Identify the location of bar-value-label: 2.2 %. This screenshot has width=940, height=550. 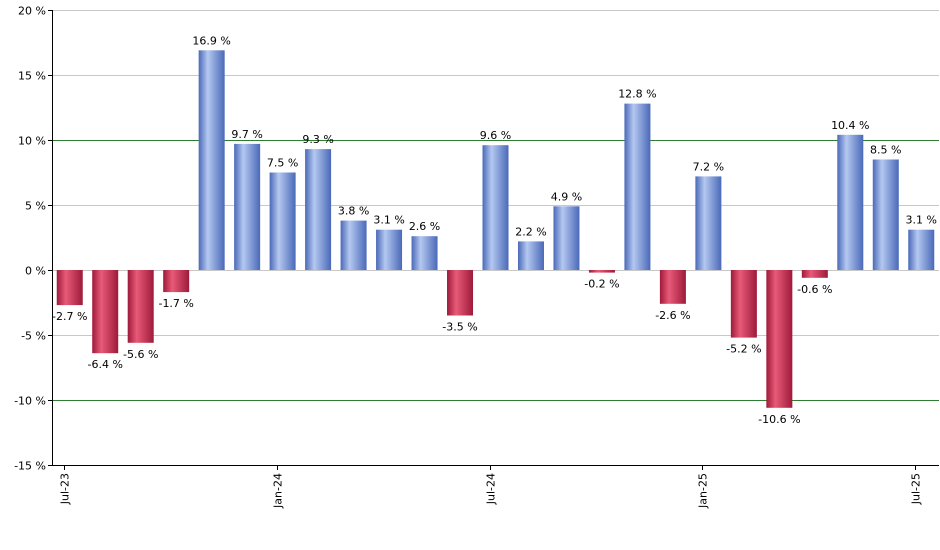
(530, 231).